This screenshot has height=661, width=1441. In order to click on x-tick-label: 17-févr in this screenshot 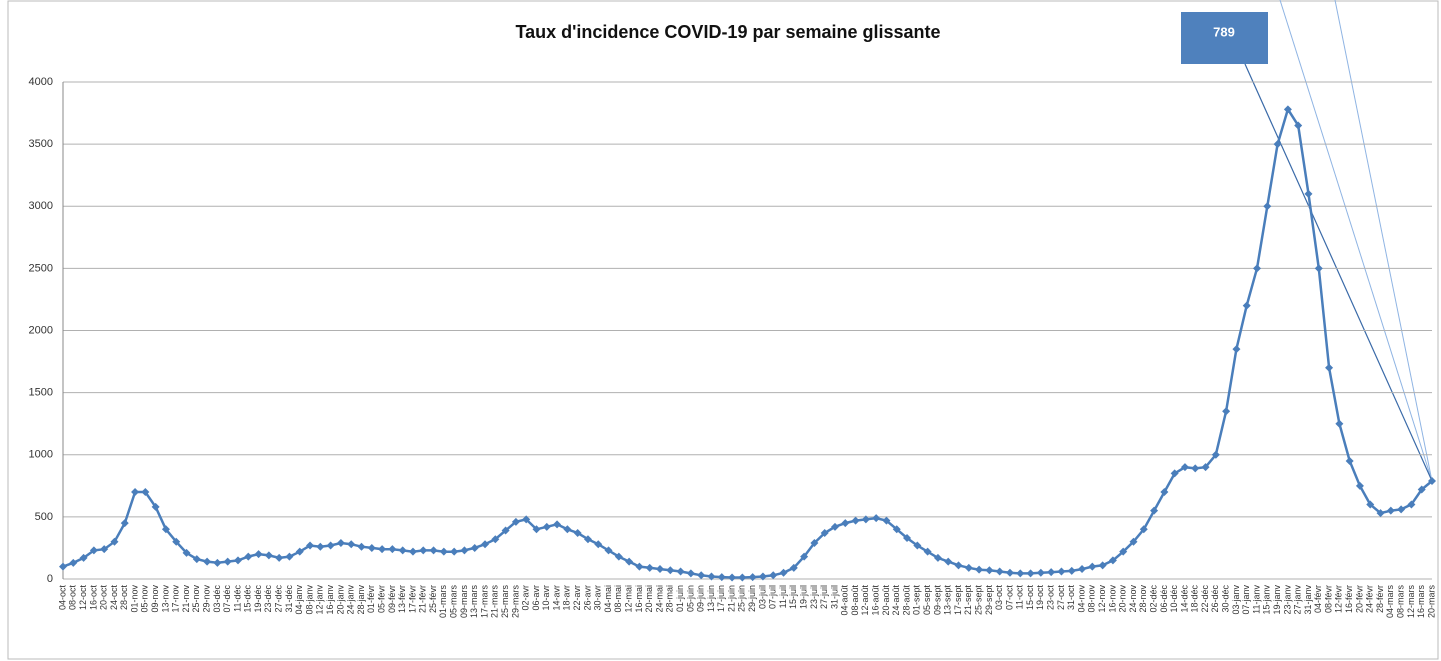, I will do `click(412, 599)`.